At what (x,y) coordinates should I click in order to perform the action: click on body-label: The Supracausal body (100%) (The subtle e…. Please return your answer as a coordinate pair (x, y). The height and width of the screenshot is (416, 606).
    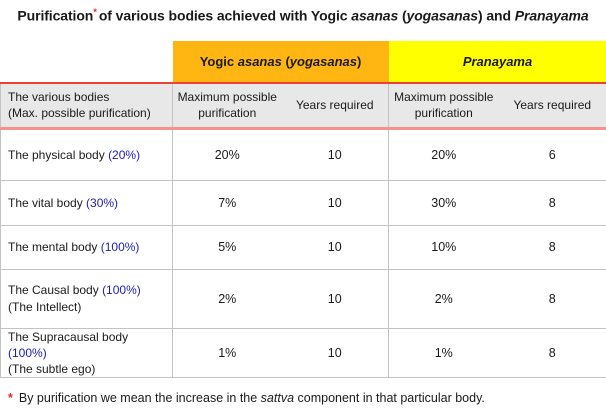
    Looking at the image, I should click on (86, 353).